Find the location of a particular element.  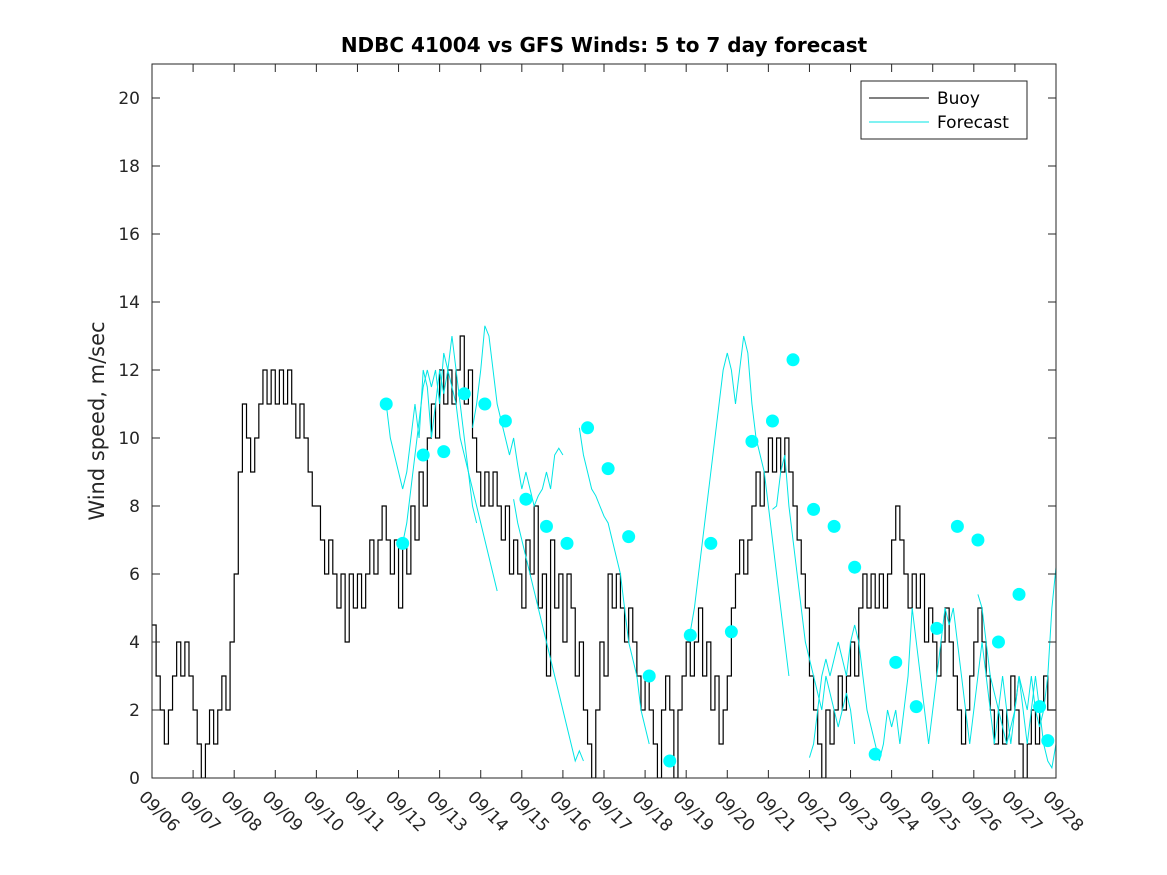

legend: Buoy Forecast is located at coordinates (944, 110).